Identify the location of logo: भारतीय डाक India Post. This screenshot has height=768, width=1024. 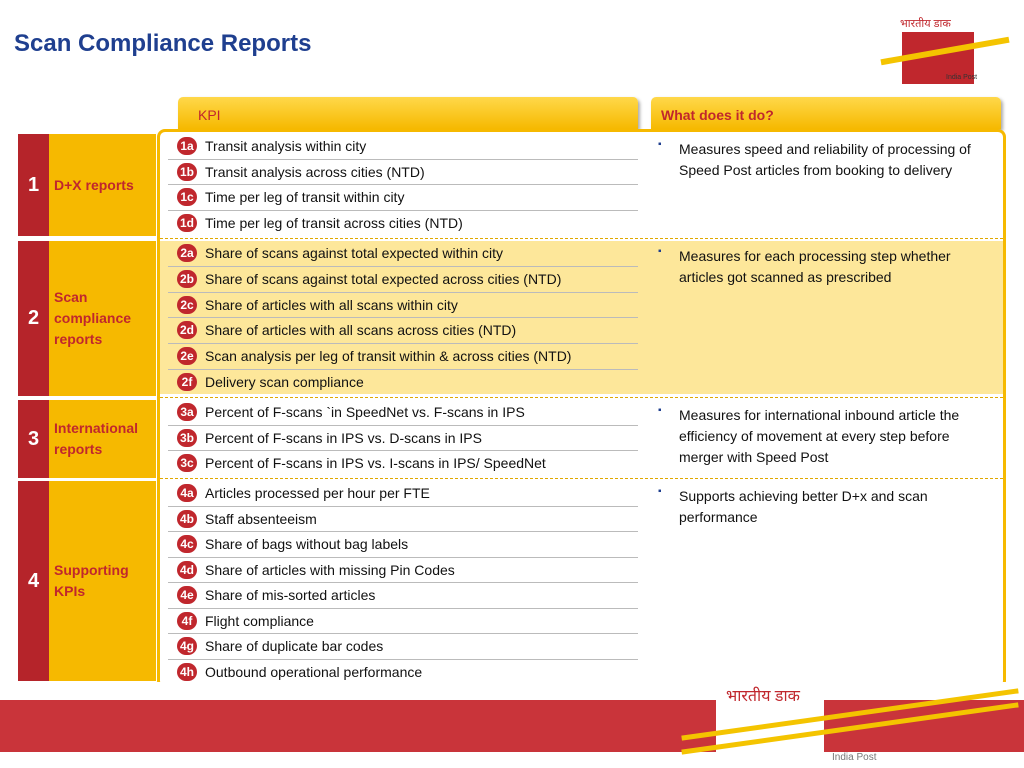
(945, 48).